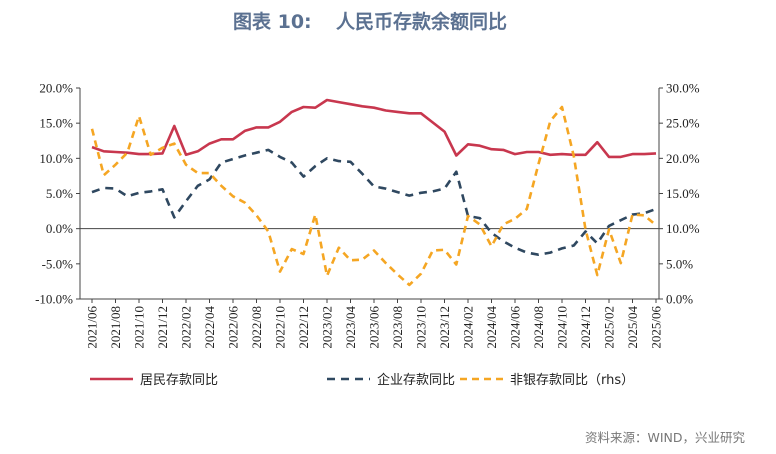  I want to click on x-tick-label: 2021/06, so click(92, 327).